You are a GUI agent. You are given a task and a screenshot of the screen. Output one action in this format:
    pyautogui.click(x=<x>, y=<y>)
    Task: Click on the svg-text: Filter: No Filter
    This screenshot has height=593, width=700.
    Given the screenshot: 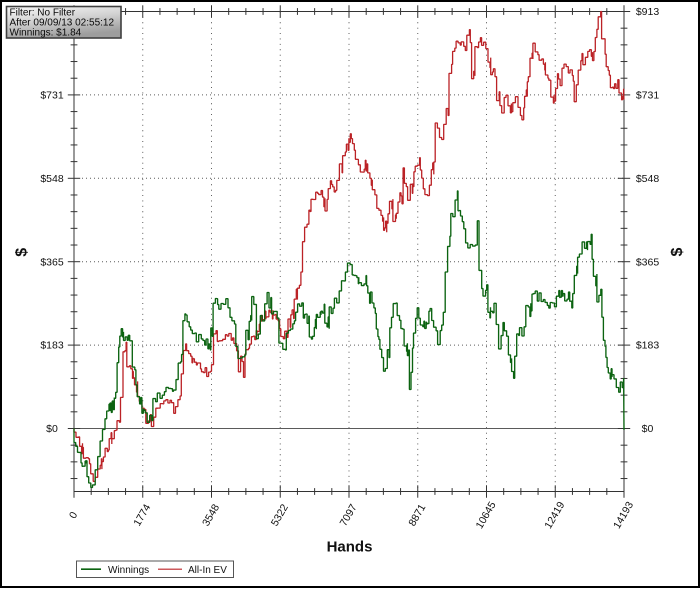 What is the action you would take?
    pyautogui.click(x=43, y=13)
    